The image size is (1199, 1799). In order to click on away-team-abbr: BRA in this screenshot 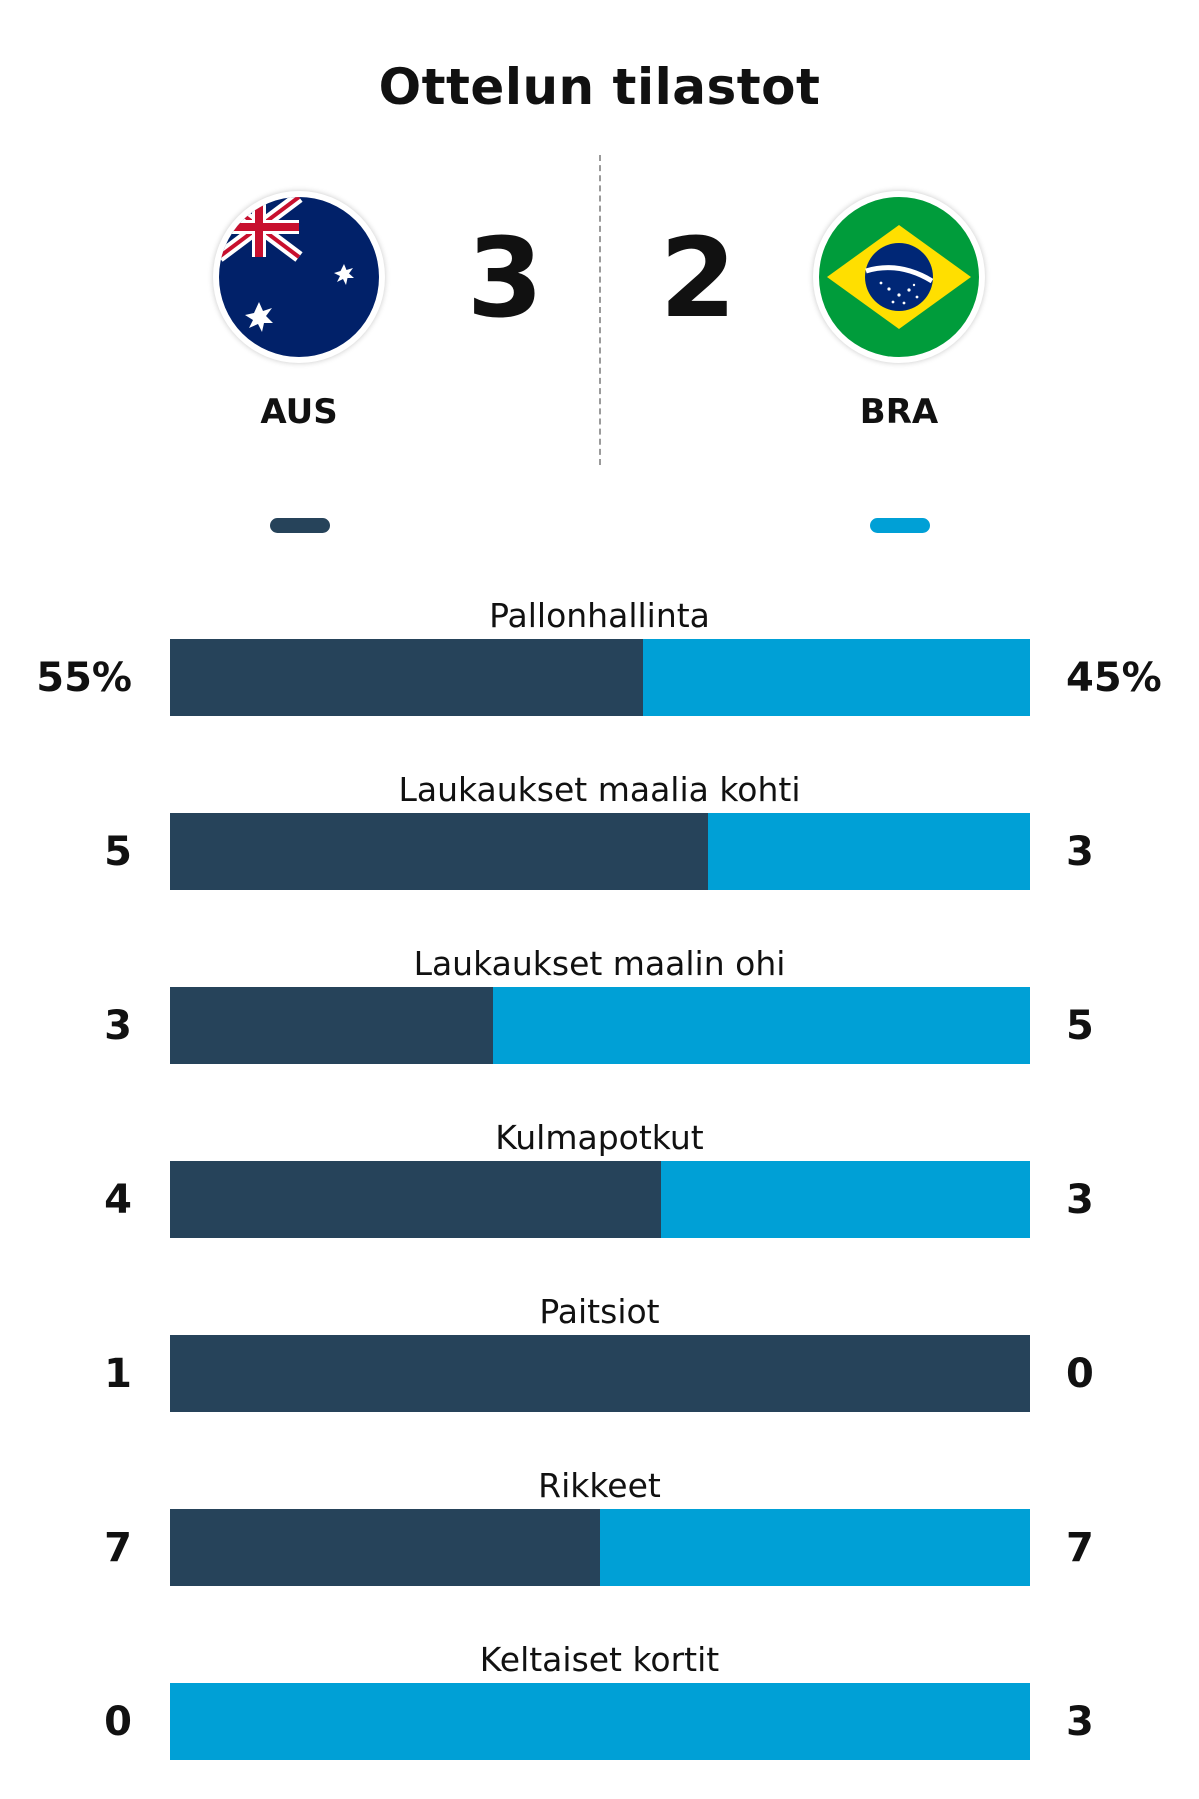, I will do `click(899, 412)`.